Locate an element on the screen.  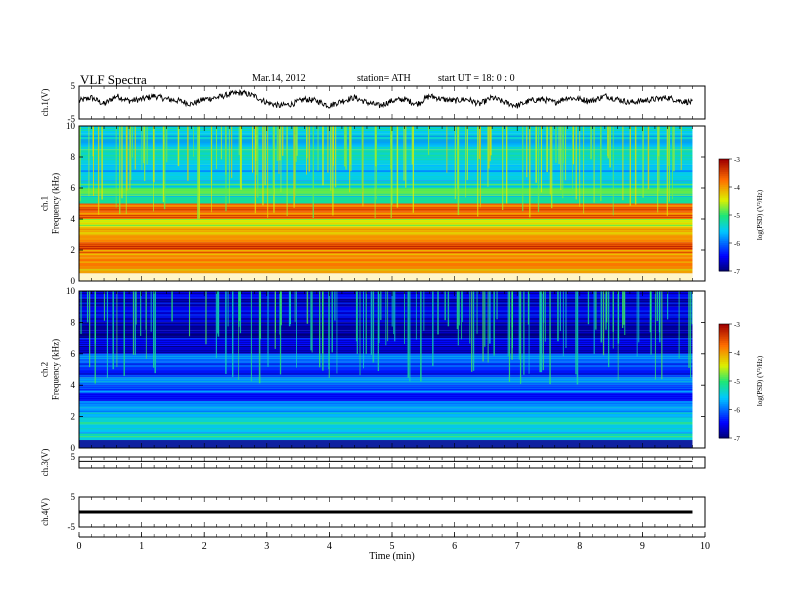
y-tick-label: -5 is located at coordinates (72, 527).